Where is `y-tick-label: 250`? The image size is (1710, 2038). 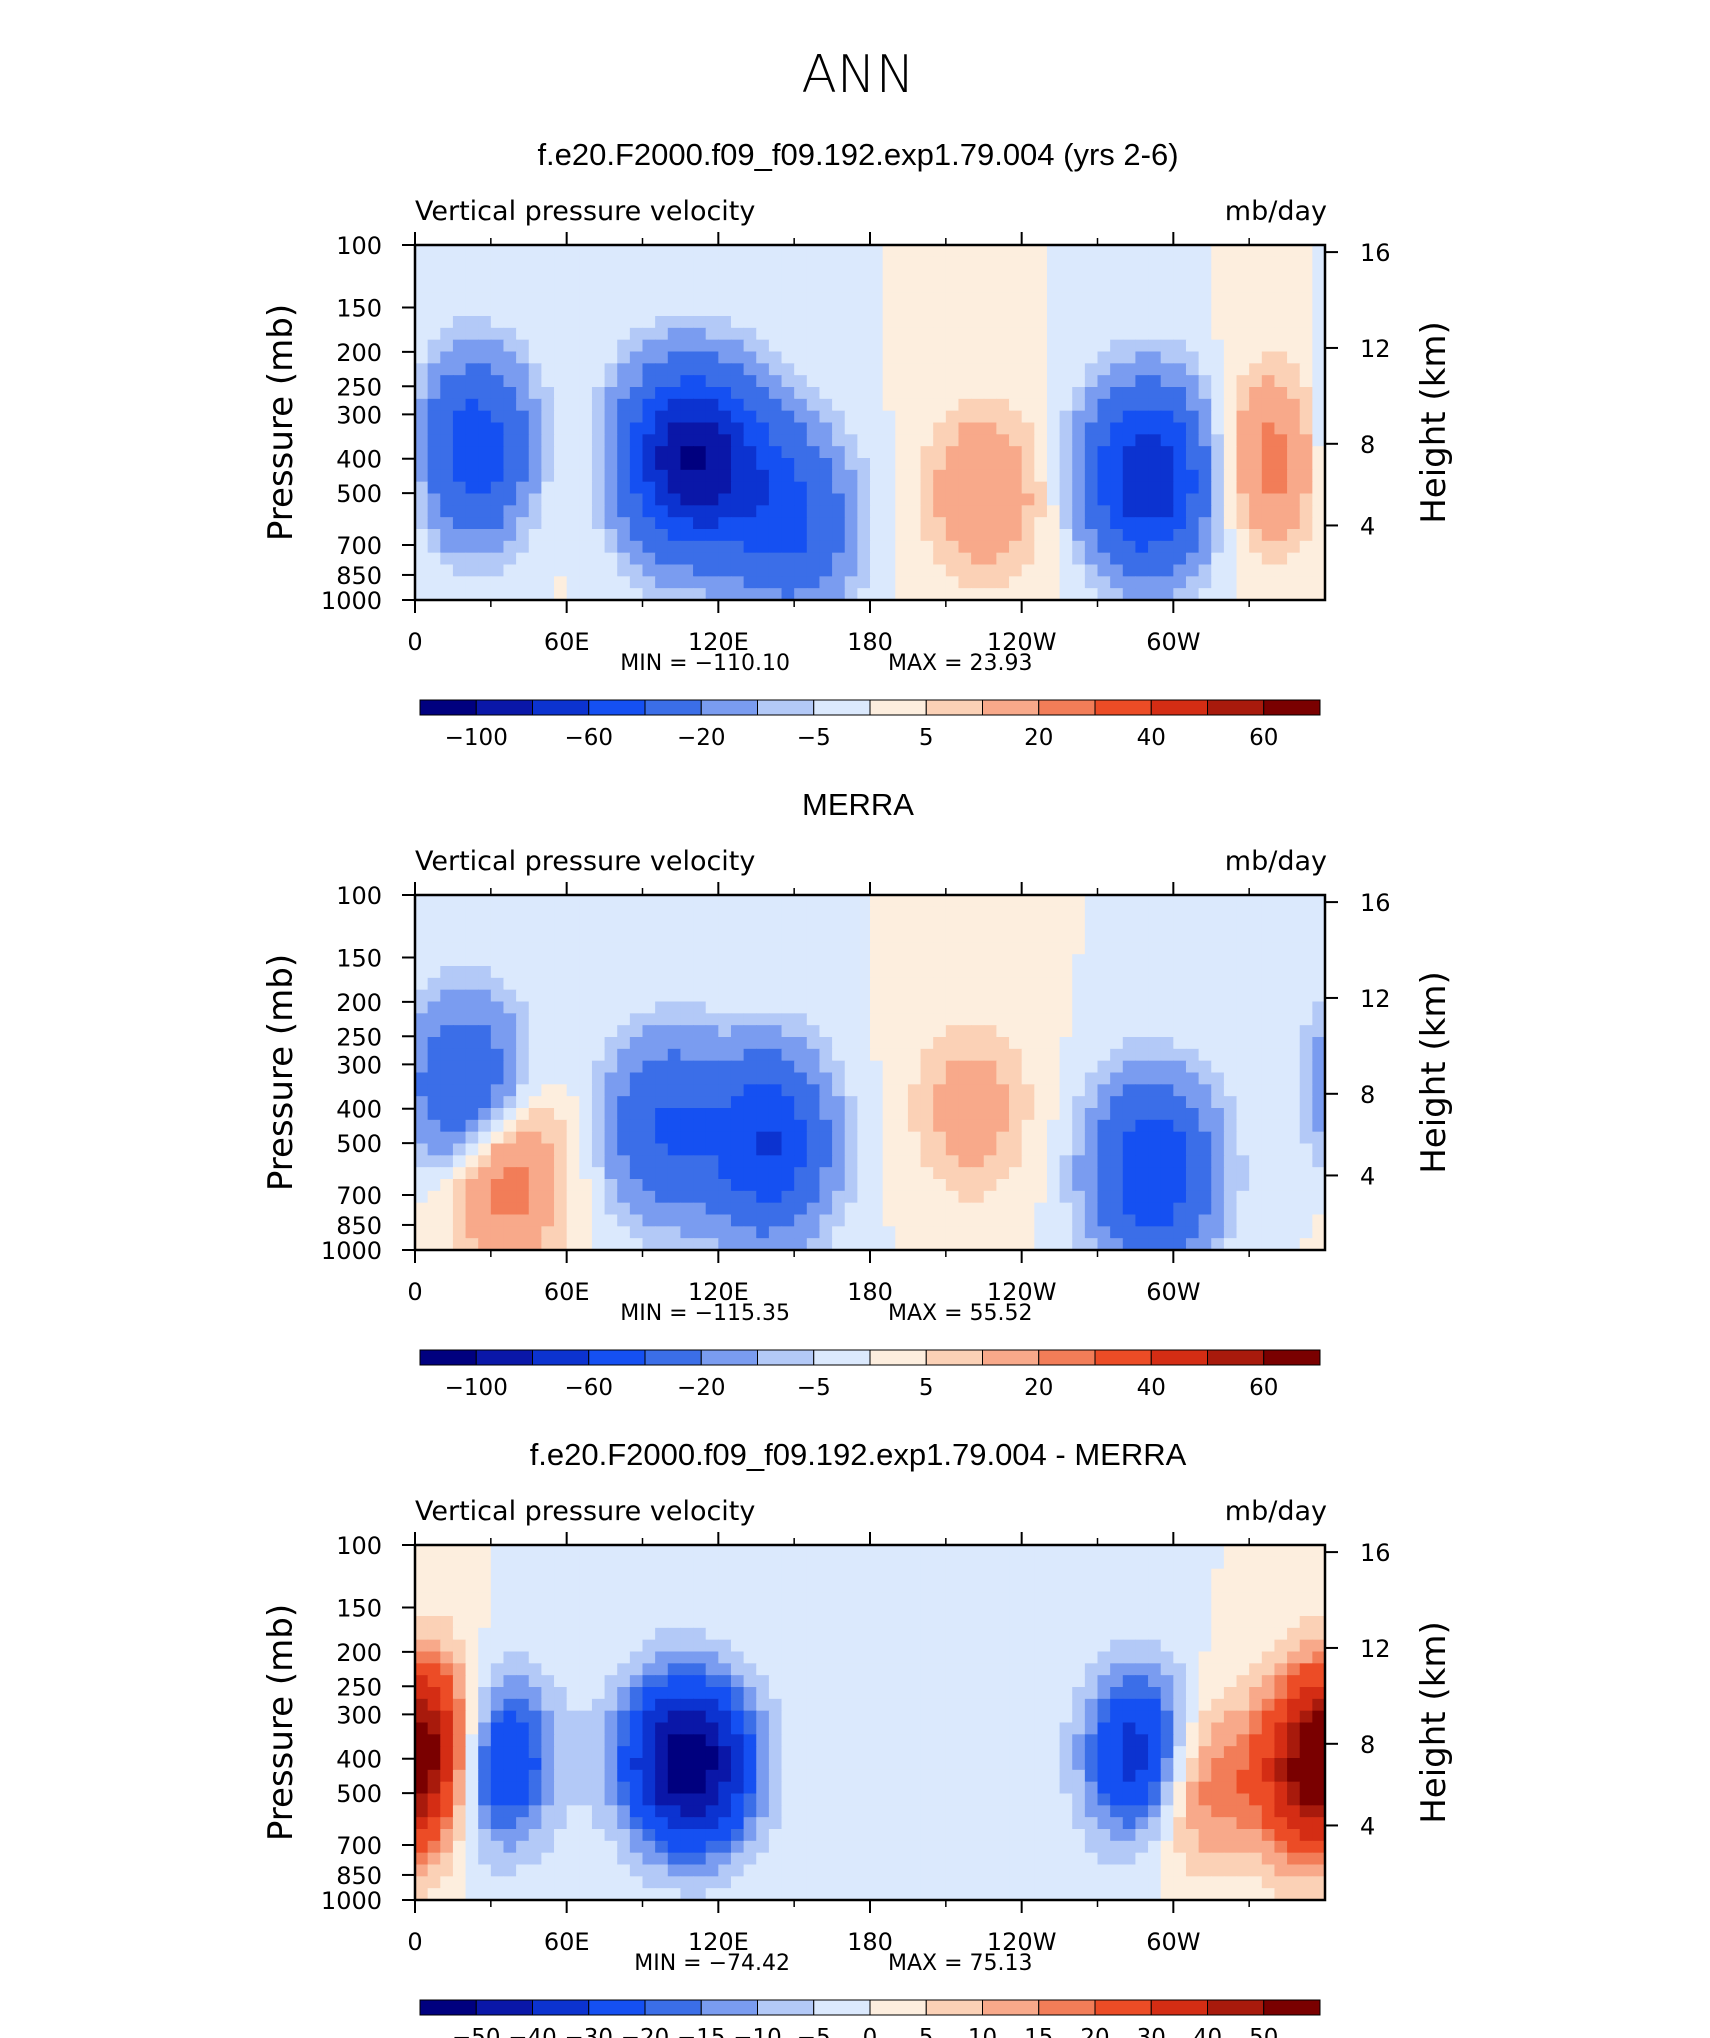
y-tick-label: 250 is located at coordinates (359, 387).